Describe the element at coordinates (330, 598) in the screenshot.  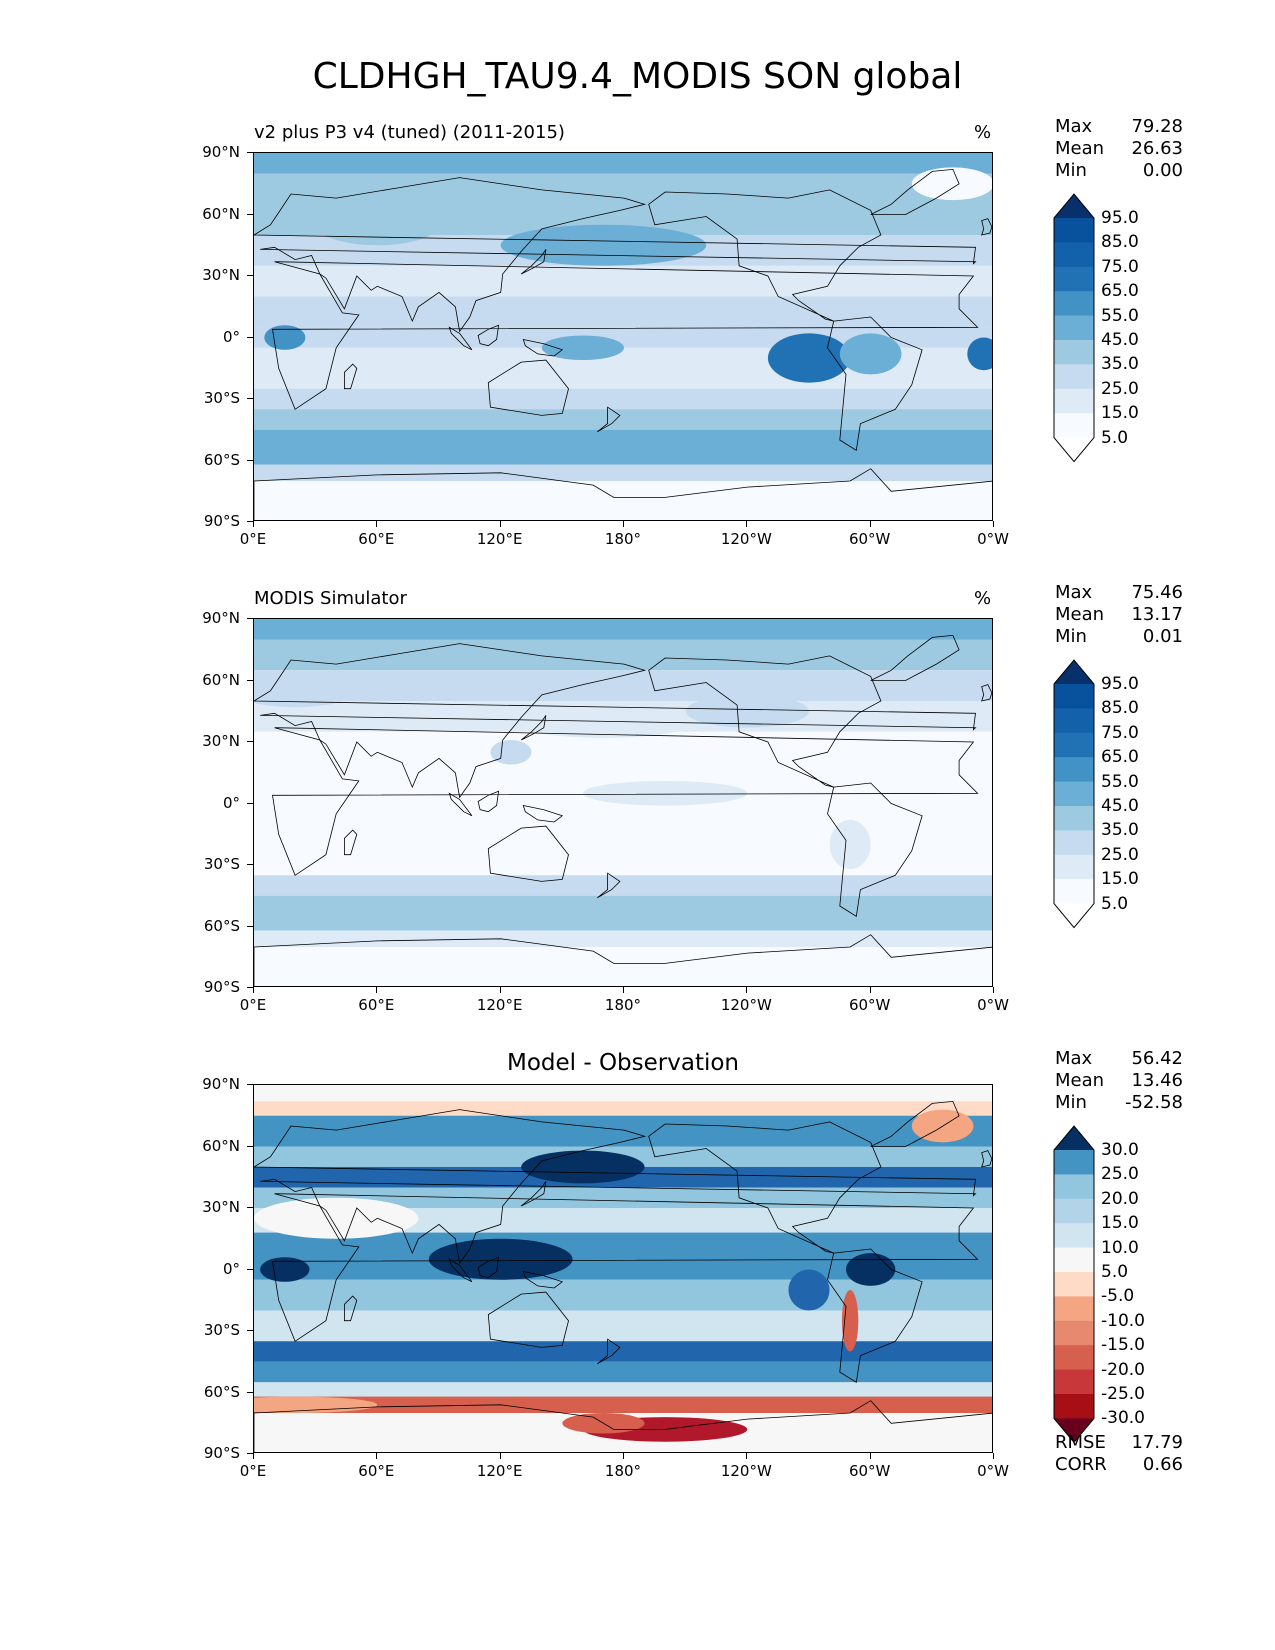
I see `panel-title: MODIS Simulator` at that location.